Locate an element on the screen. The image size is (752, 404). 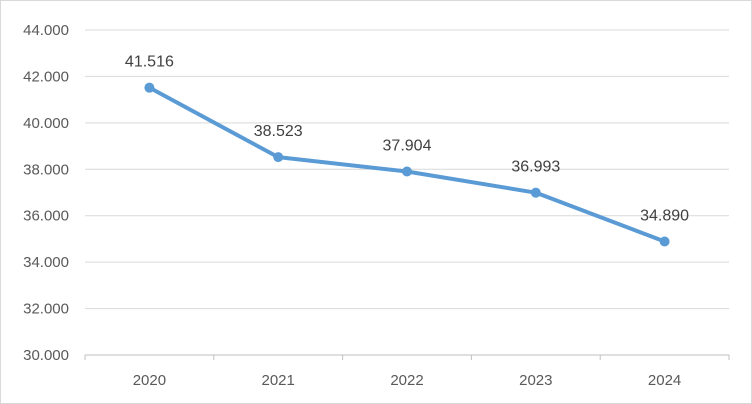
y-tick-label: 30.000 is located at coordinates (46, 355).